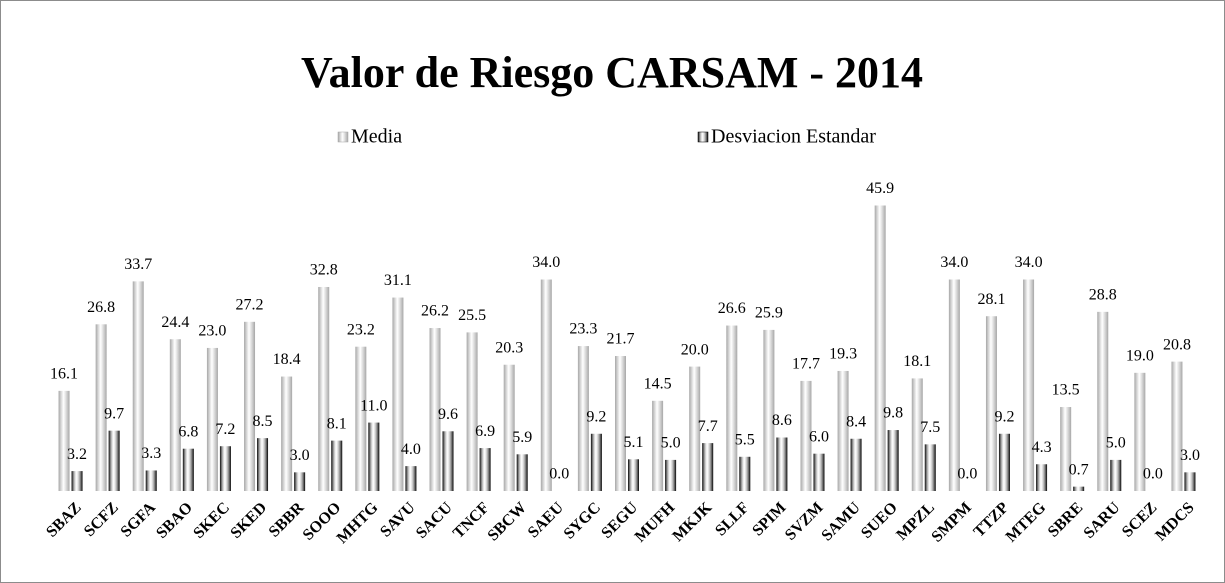  I want to click on value-label: 8.1, so click(337, 423).